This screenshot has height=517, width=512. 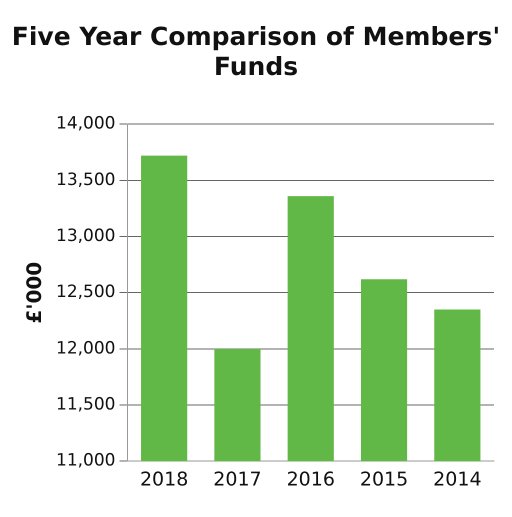 I want to click on y-tick-label: 13,000, so click(x=86, y=236).